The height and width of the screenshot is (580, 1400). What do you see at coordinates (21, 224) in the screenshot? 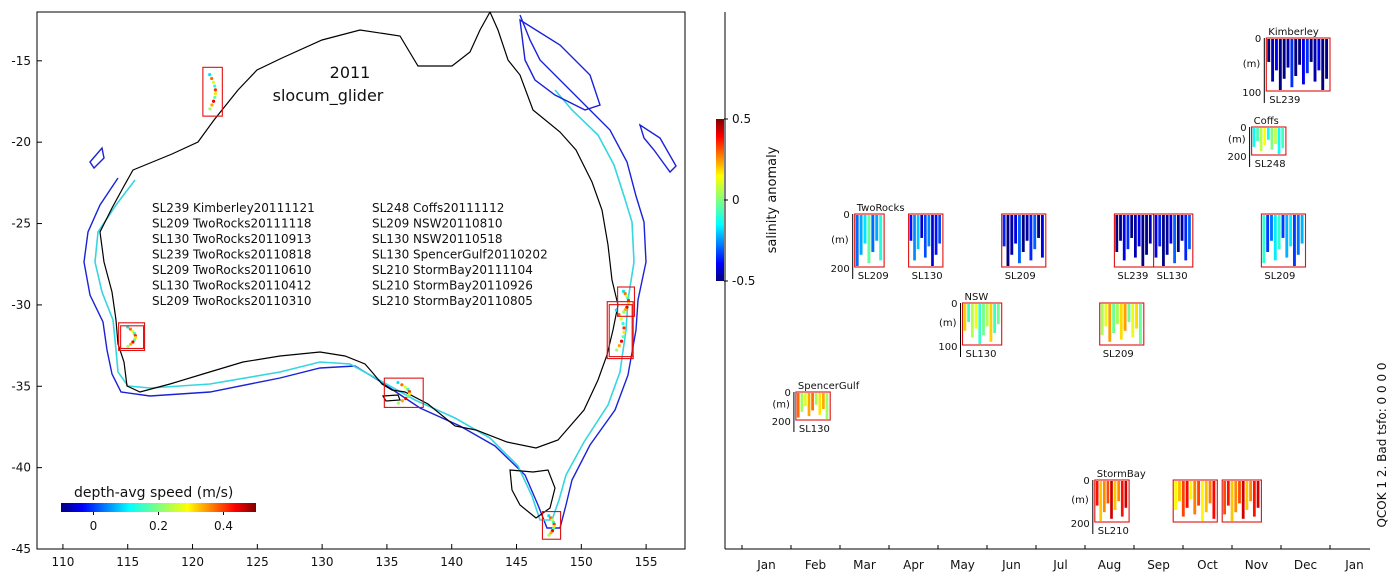
I see `map-y-tick-label: -25` at bounding box center [21, 224].